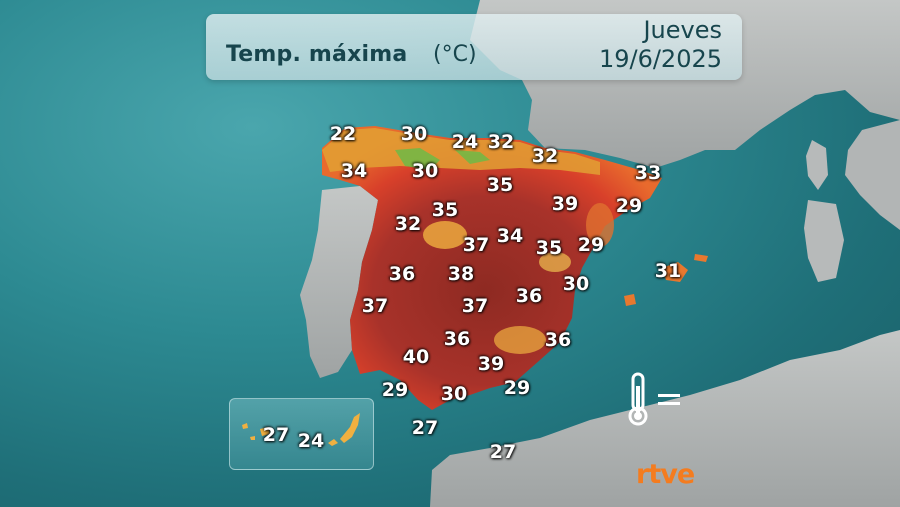  Describe the element at coordinates (339, 282) in the screenshot. I see `portugal-landmass` at that location.